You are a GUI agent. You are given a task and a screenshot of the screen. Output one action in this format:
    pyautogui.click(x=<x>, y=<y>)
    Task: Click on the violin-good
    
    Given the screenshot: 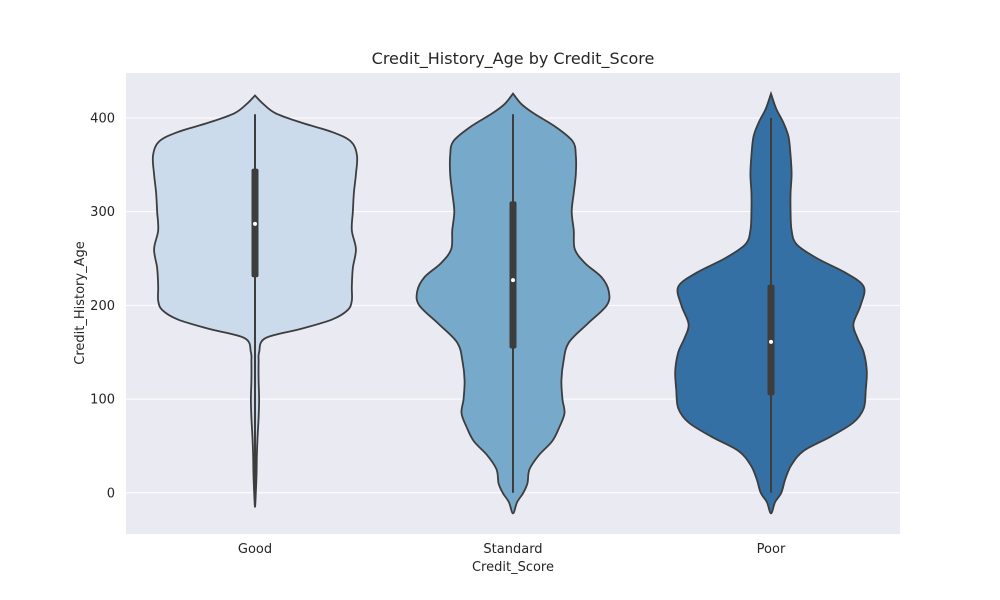 What is the action you would take?
    pyautogui.click(x=255, y=301)
    